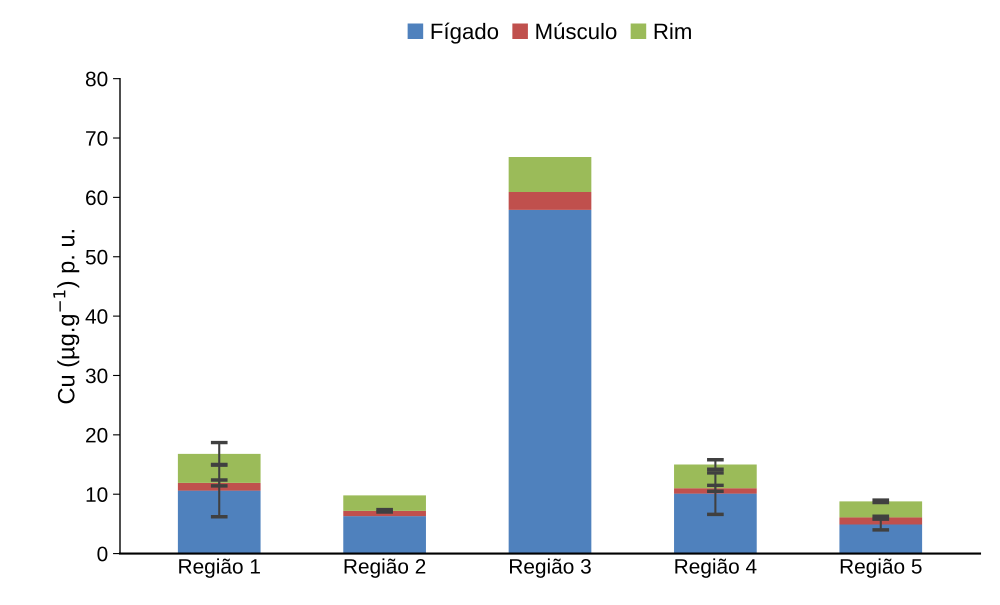  What do you see at coordinates (219, 568) in the screenshot?
I see `x-tick-label: Região 1` at bounding box center [219, 568].